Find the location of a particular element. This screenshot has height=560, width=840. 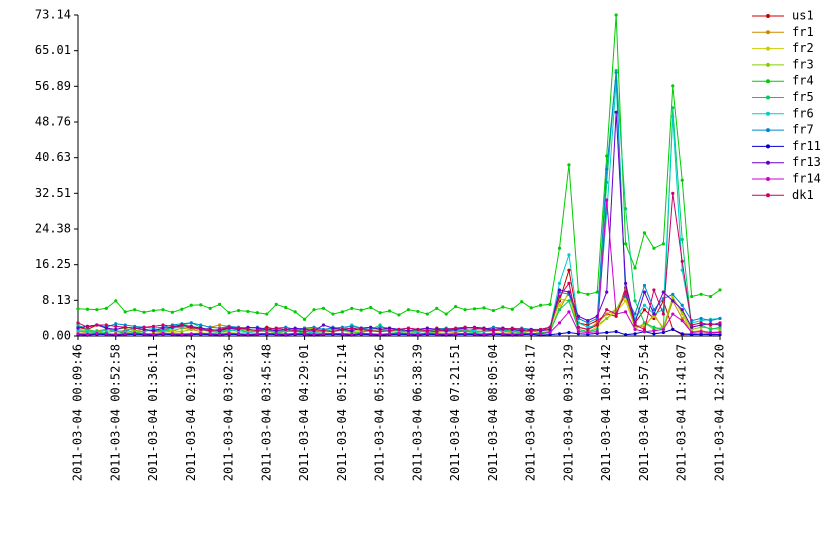

x-tick-label: 2011-03-04 02:19:23 is located at coordinates (191, 412).